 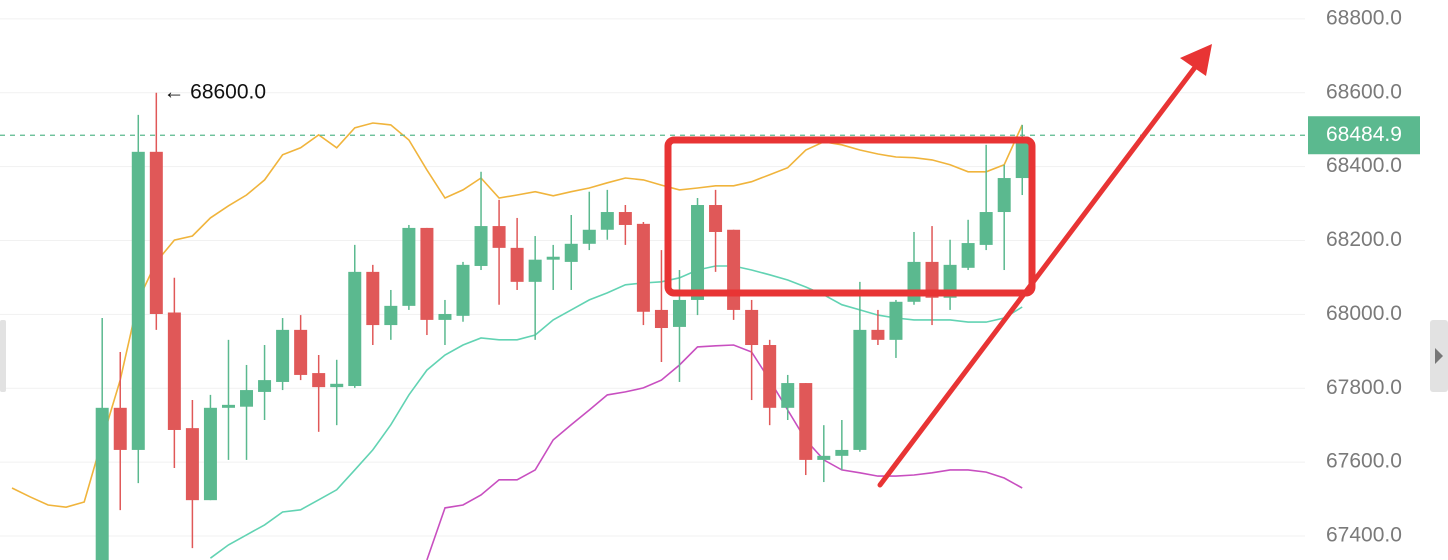 I want to click on y-tick-label: 68000.0, so click(x=1364, y=313).